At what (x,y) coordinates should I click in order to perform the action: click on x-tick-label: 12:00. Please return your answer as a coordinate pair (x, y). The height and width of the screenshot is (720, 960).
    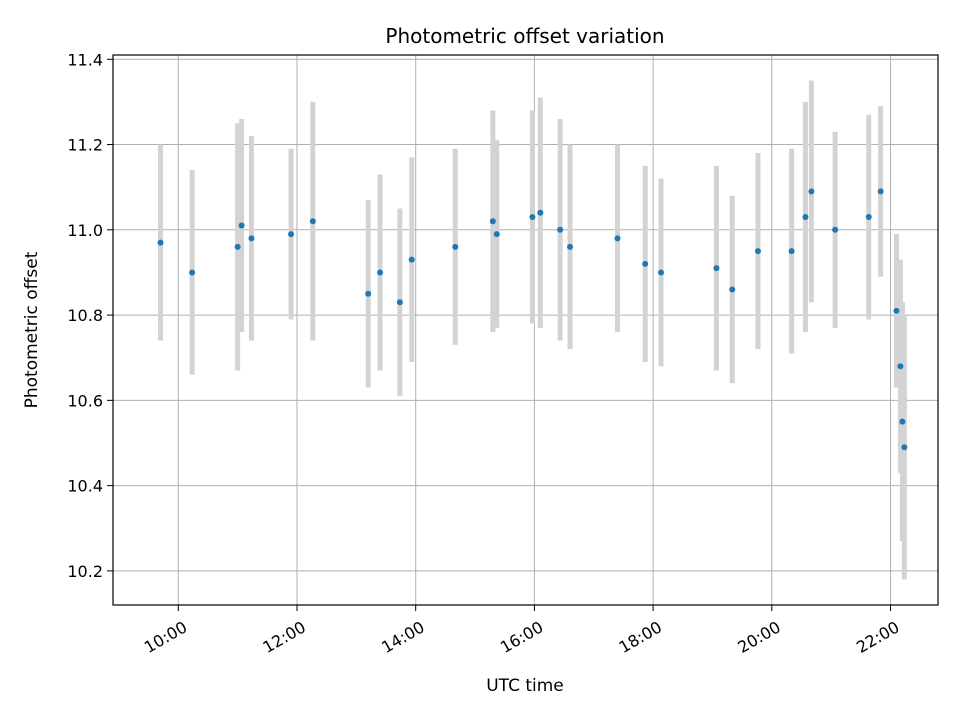
    Looking at the image, I should click on (284, 637).